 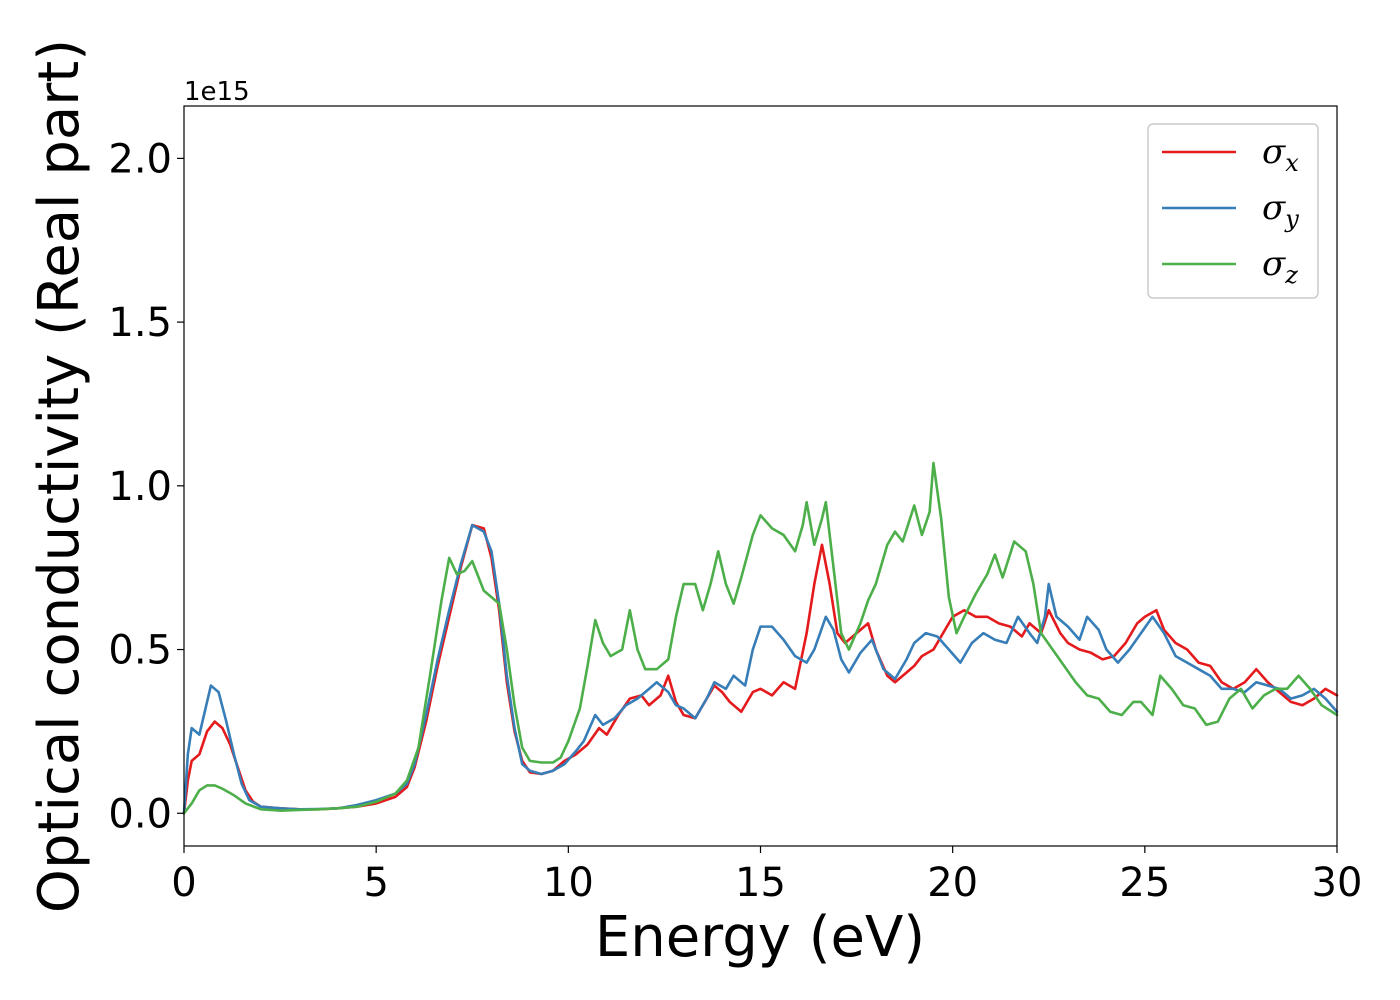 What do you see at coordinates (140, 814) in the screenshot?
I see `y-tick-label: 0.0` at bounding box center [140, 814].